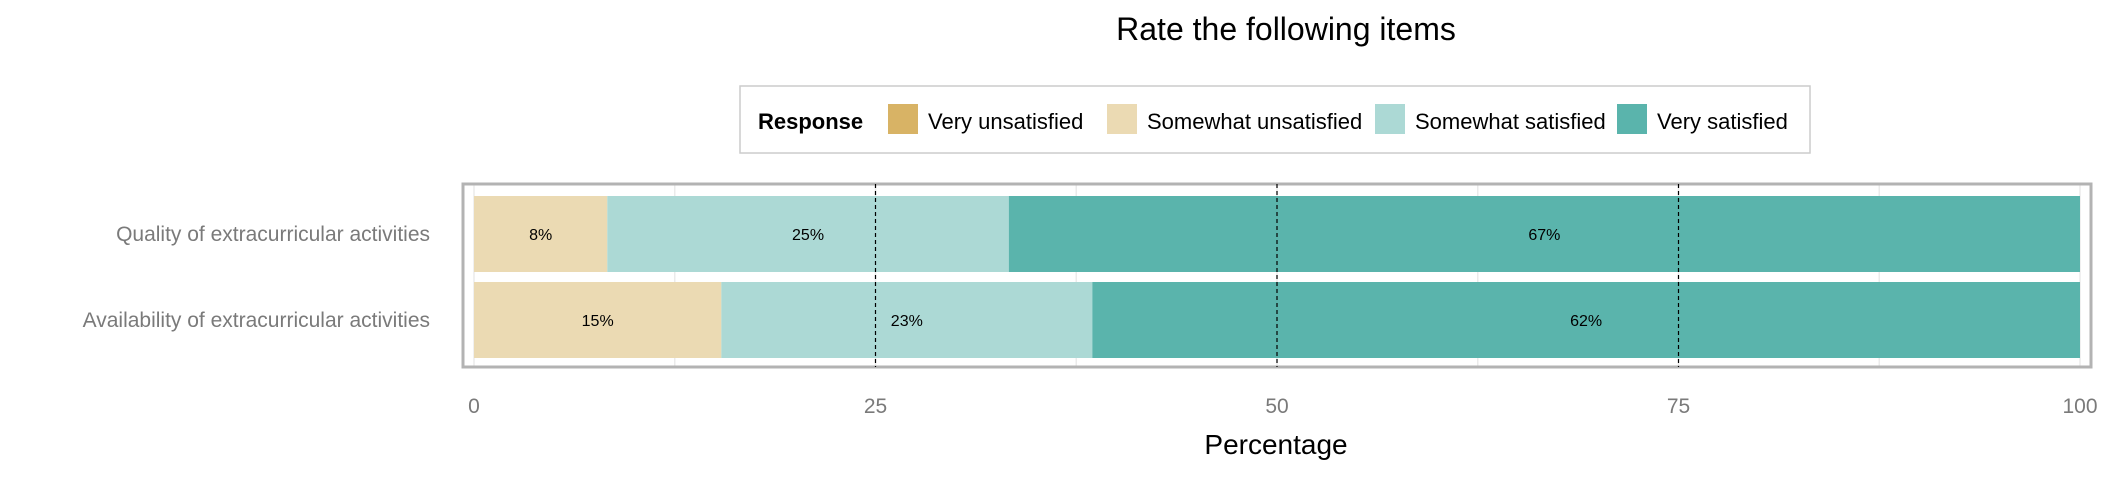 The width and height of the screenshot is (2125, 484). What do you see at coordinates (810, 121) in the screenshot?
I see `legend-title: Response` at bounding box center [810, 121].